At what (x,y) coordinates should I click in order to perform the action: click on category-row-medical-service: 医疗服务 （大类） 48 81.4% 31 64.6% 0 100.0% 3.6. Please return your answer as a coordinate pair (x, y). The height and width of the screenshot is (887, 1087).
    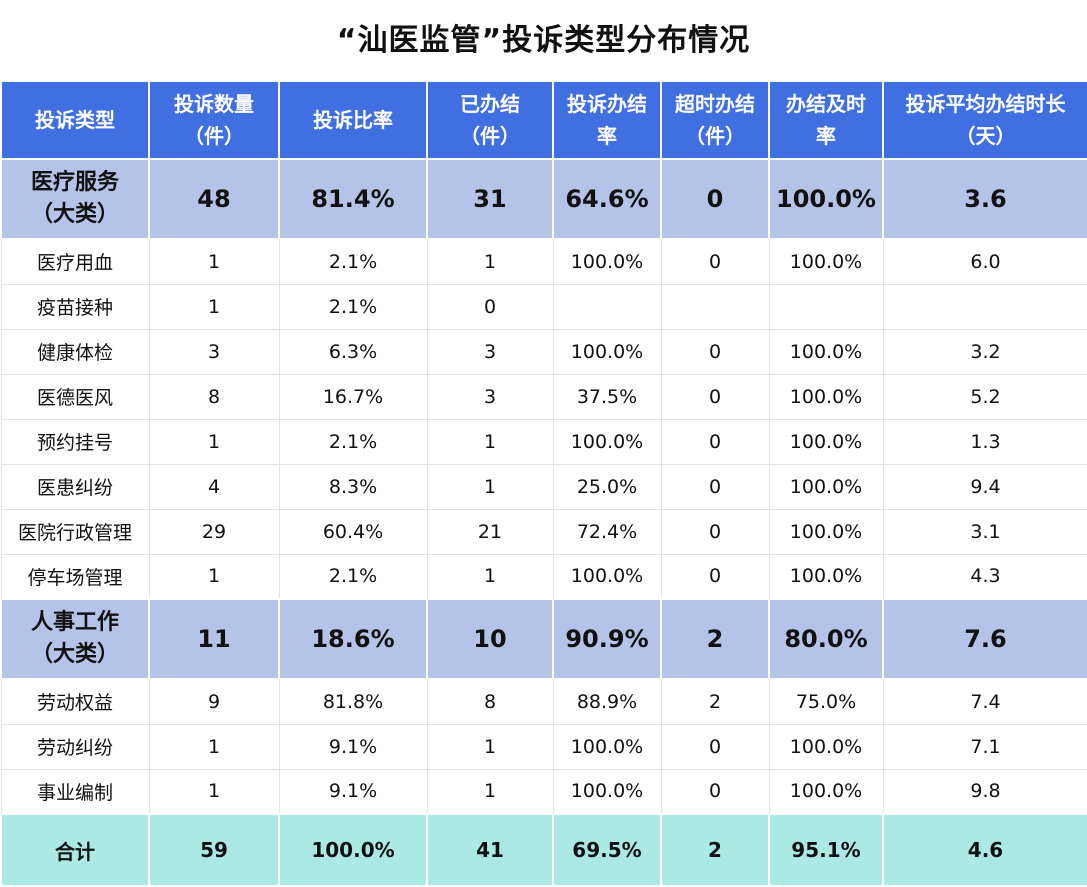
    Looking at the image, I should click on (543, 199).